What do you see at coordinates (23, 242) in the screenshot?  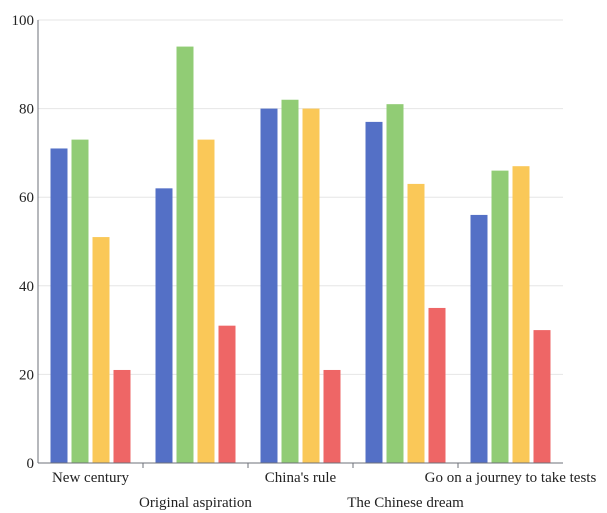 I see `y-tick-labels: 0 20 40 60 80 100` at bounding box center [23, 242].